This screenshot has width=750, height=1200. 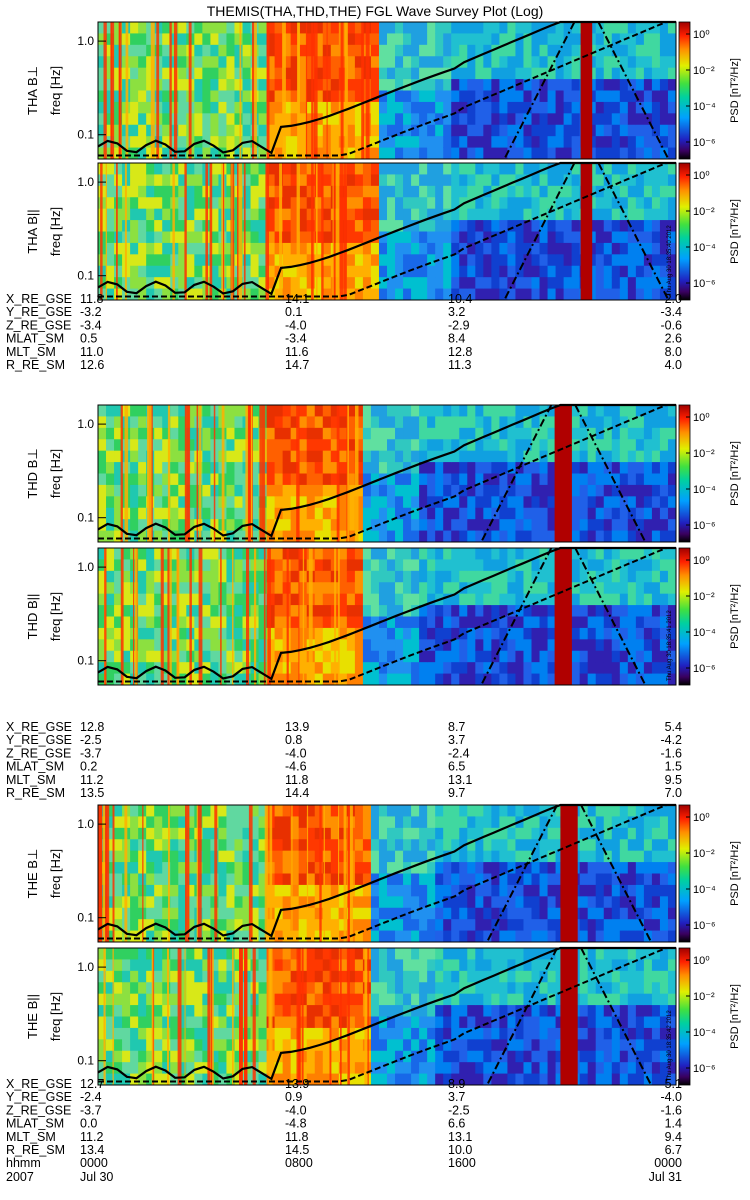 What do you see at coordinates (704, 212) in the screenshot?
I see `colorbar-tick-label: 10⁻²` at bounding box center [704, 212].